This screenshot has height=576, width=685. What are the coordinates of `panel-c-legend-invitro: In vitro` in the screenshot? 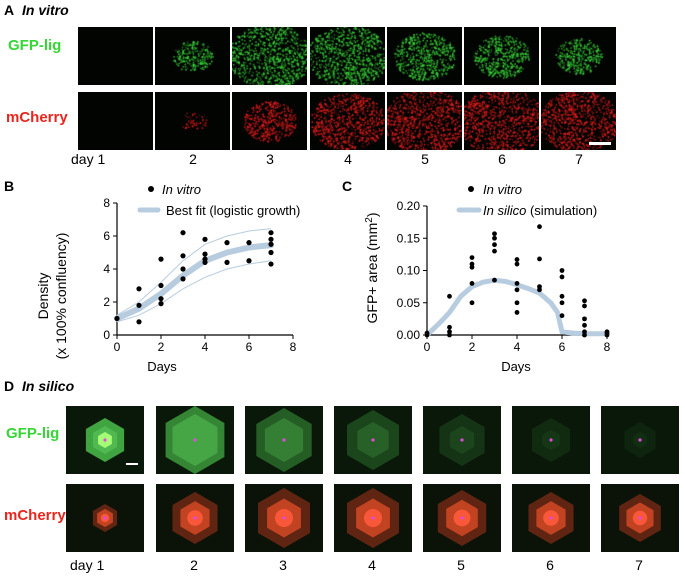 It's located at (502, 189).